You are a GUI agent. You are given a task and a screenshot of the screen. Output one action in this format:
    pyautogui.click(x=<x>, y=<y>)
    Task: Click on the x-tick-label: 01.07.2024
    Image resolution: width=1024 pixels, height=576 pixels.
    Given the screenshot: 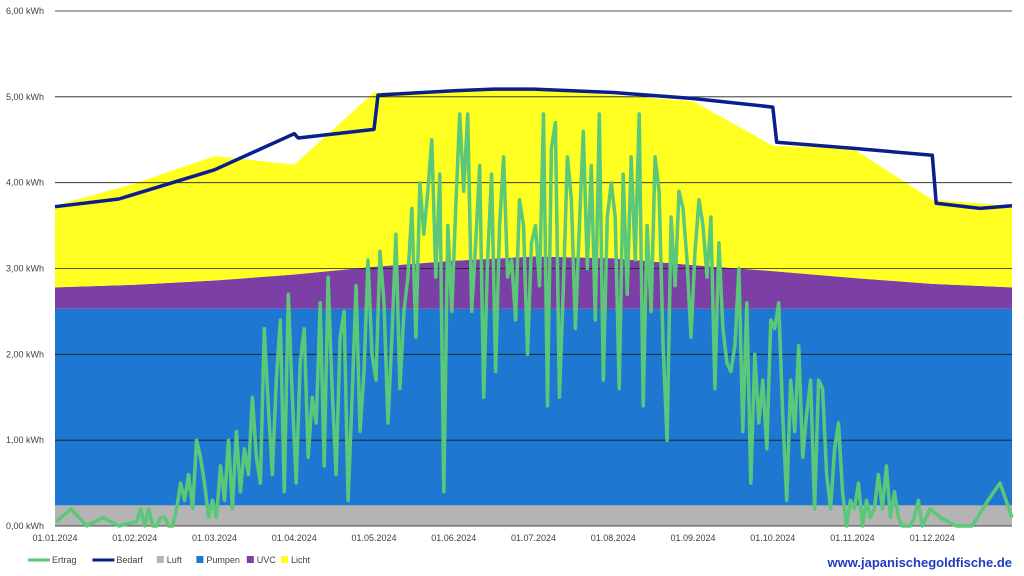 What is the action you would take?
    pyautogui.click(x=533, y=538)
    